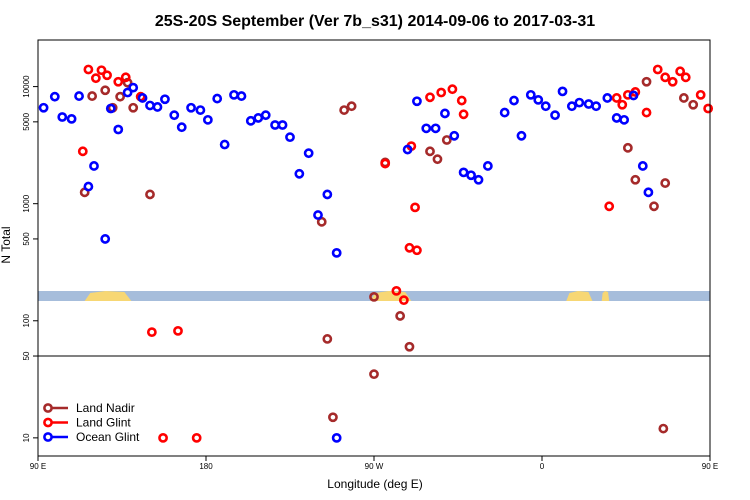 Image resolution: width=750 pixels, height=500 pixels. I want to click on x-tick-label: 90 W, so click(374, 466).